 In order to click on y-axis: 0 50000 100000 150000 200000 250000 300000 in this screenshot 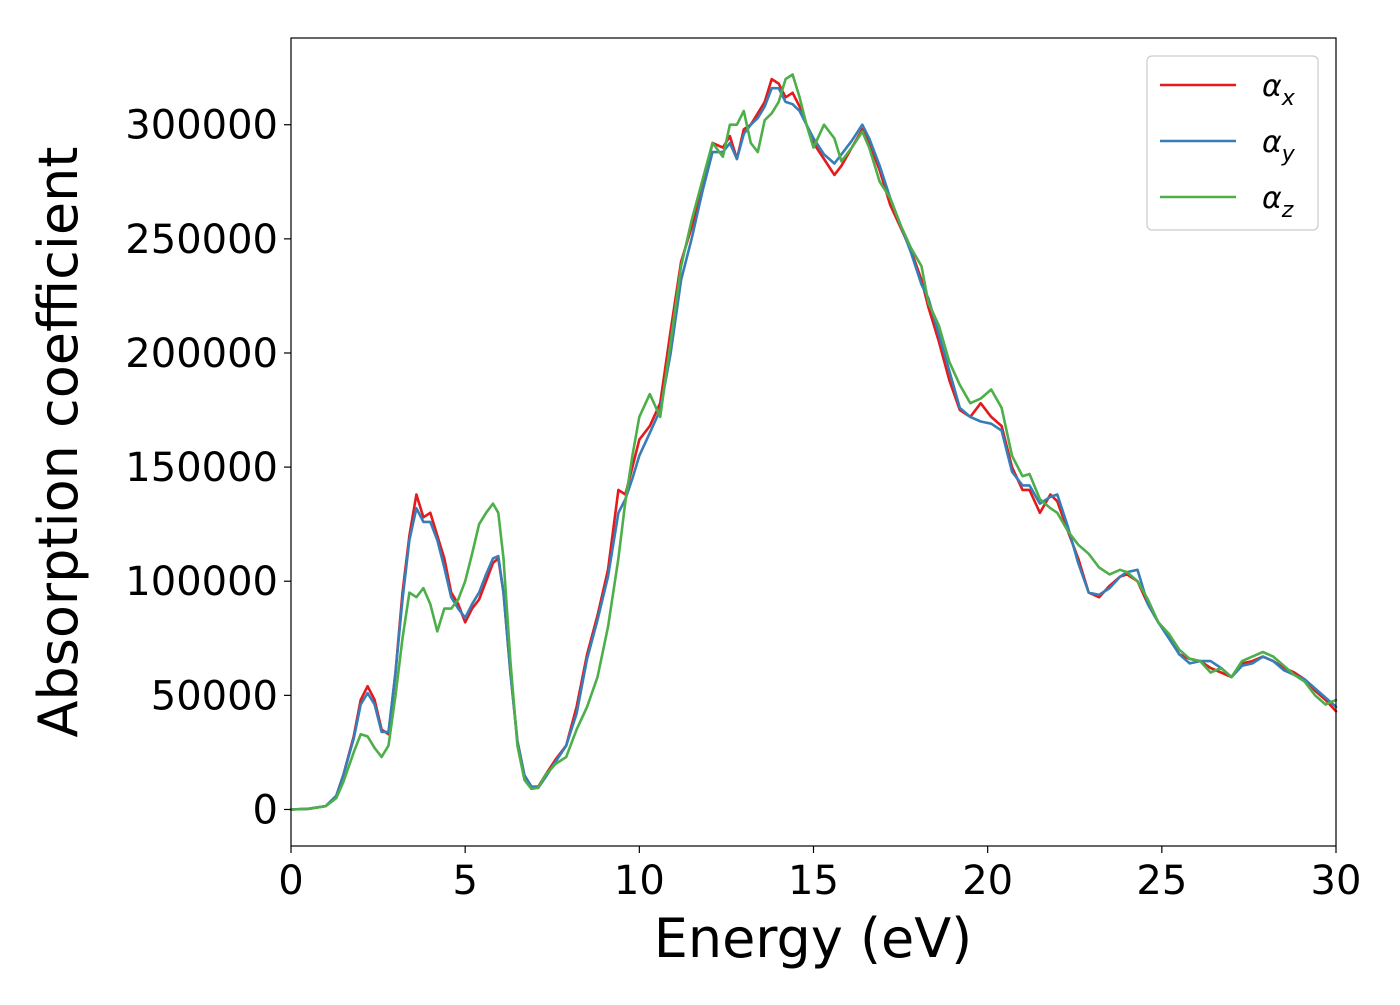, I will do `click(208, 468)`.